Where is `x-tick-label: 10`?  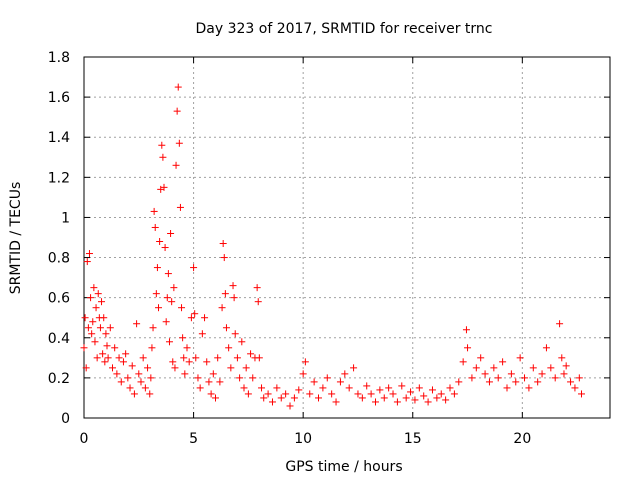 x-tick-label: 10 is located at coordinates (303, 439).